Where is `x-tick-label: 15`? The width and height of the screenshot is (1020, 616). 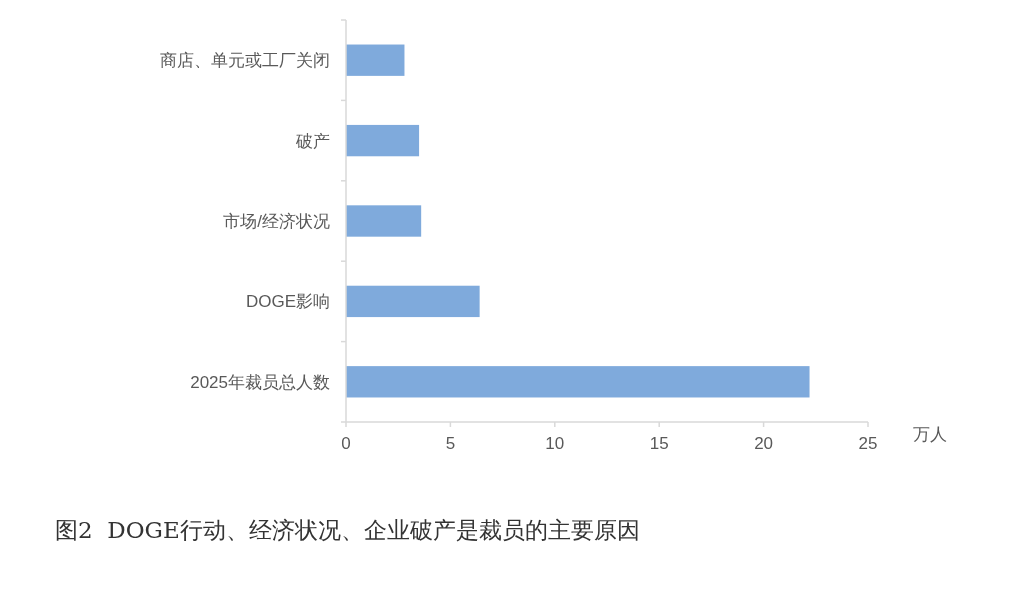
x-tick-label: 15 is located at coordinates (659, 443).